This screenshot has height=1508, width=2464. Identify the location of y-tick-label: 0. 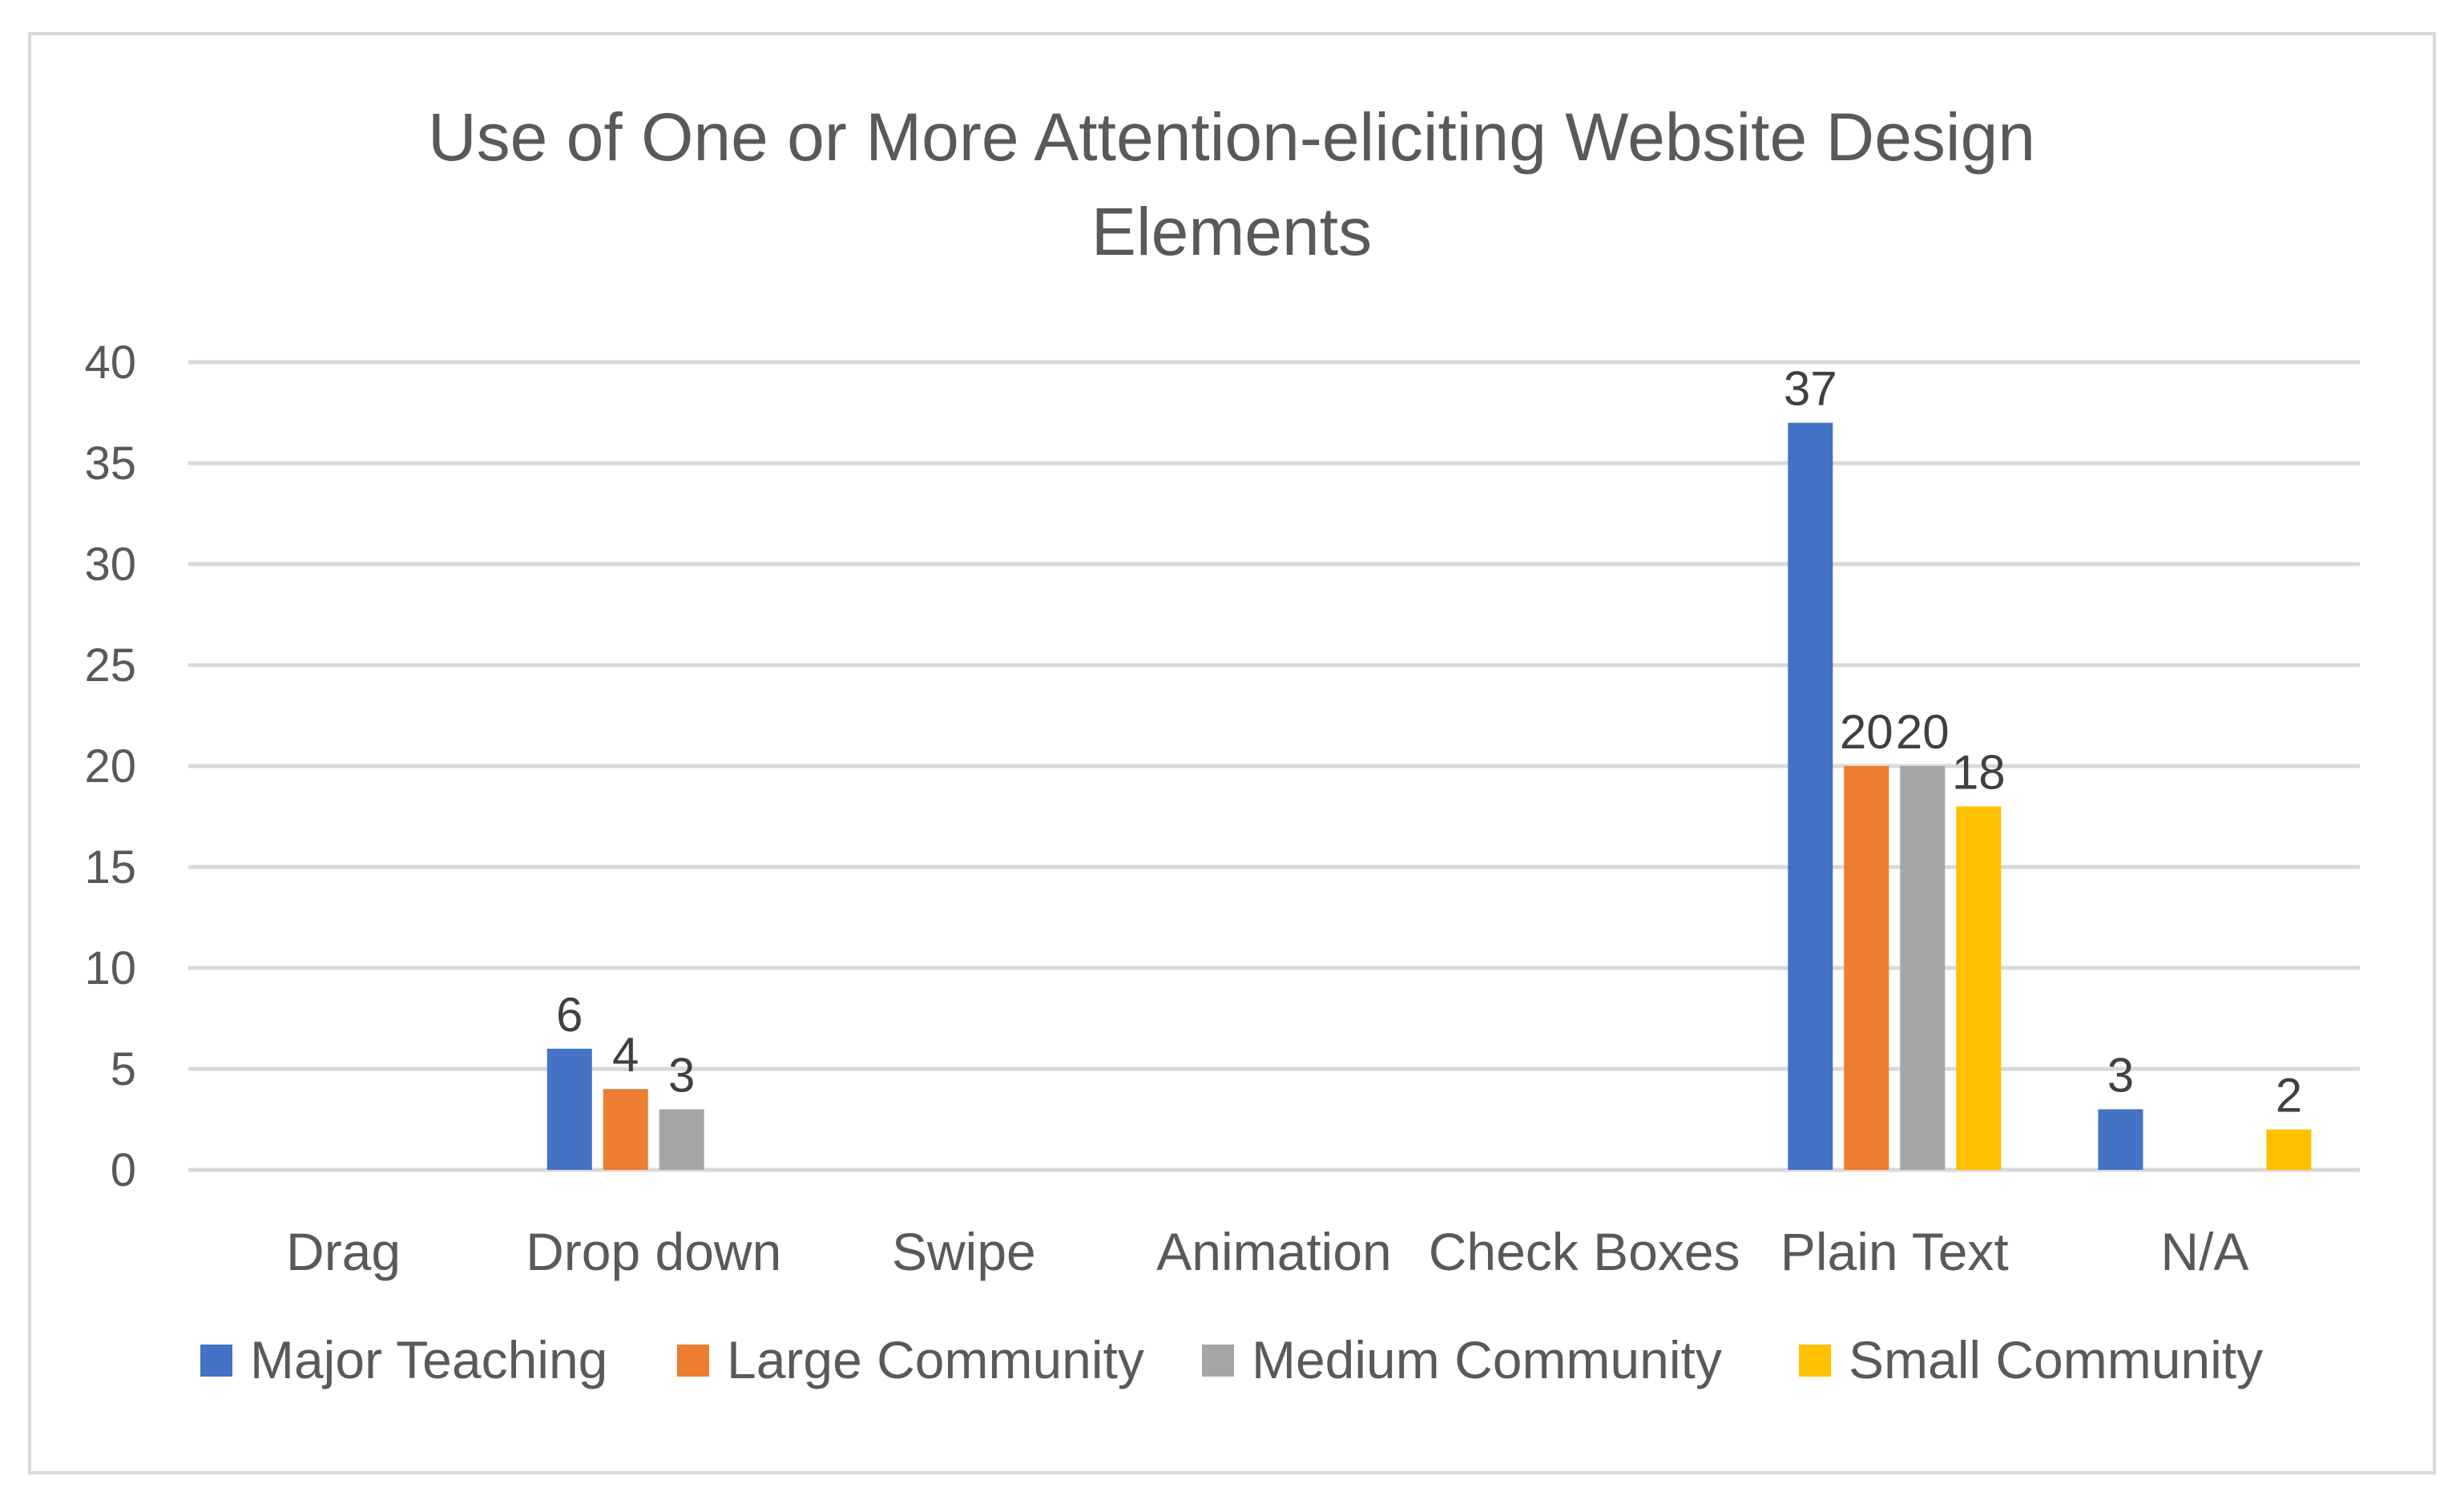
(123, 1170).